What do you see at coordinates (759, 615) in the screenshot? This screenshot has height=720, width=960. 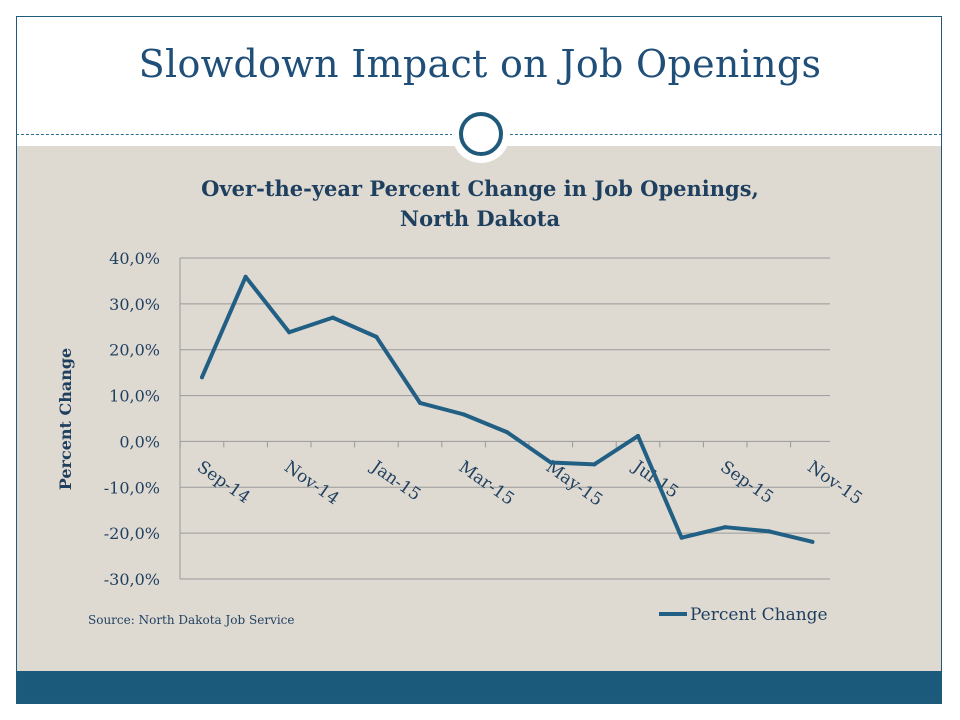 I see `legend-label: Percent Change` at bounding box center [759, 615].